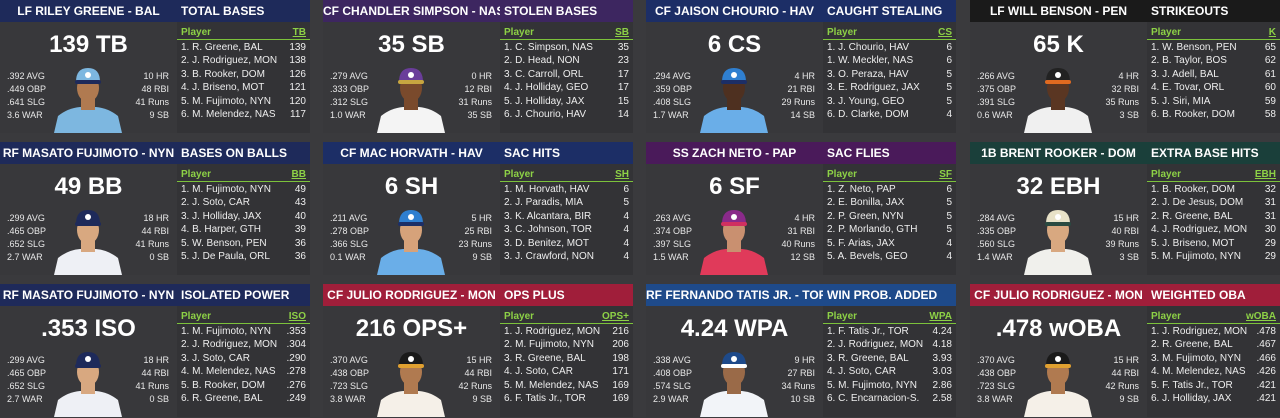  What do you see at coordinates (1213, 48) in the screenshot?
I see `leader-row: 1. W. Benson, PEN 65` at bounding box center [1213, 48].